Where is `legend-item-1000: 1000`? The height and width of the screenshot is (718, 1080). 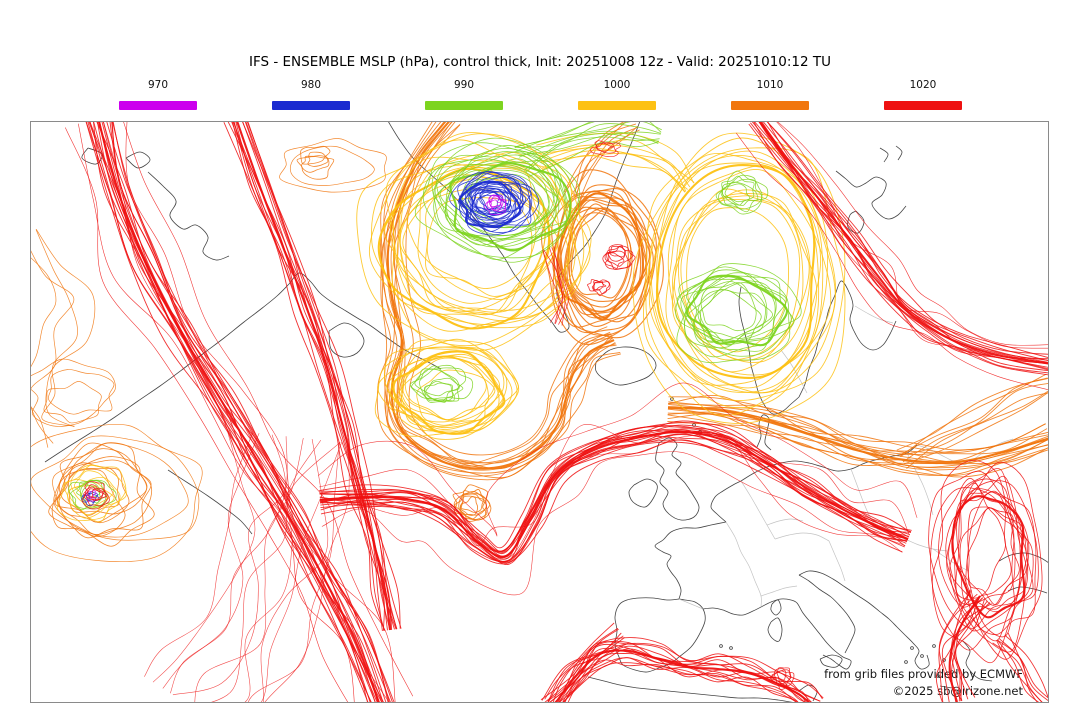 legend-item-1000: 1000 is located at coordinates (617, 94).